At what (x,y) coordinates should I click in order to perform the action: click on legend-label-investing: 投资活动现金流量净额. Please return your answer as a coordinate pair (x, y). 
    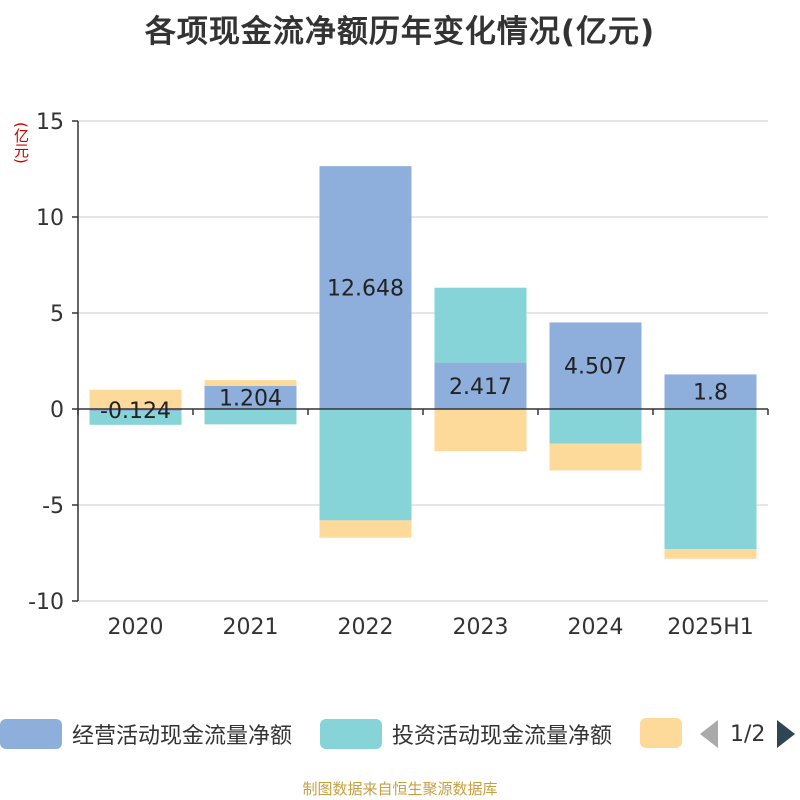
    Looking at the image, I should click on (502, 736).